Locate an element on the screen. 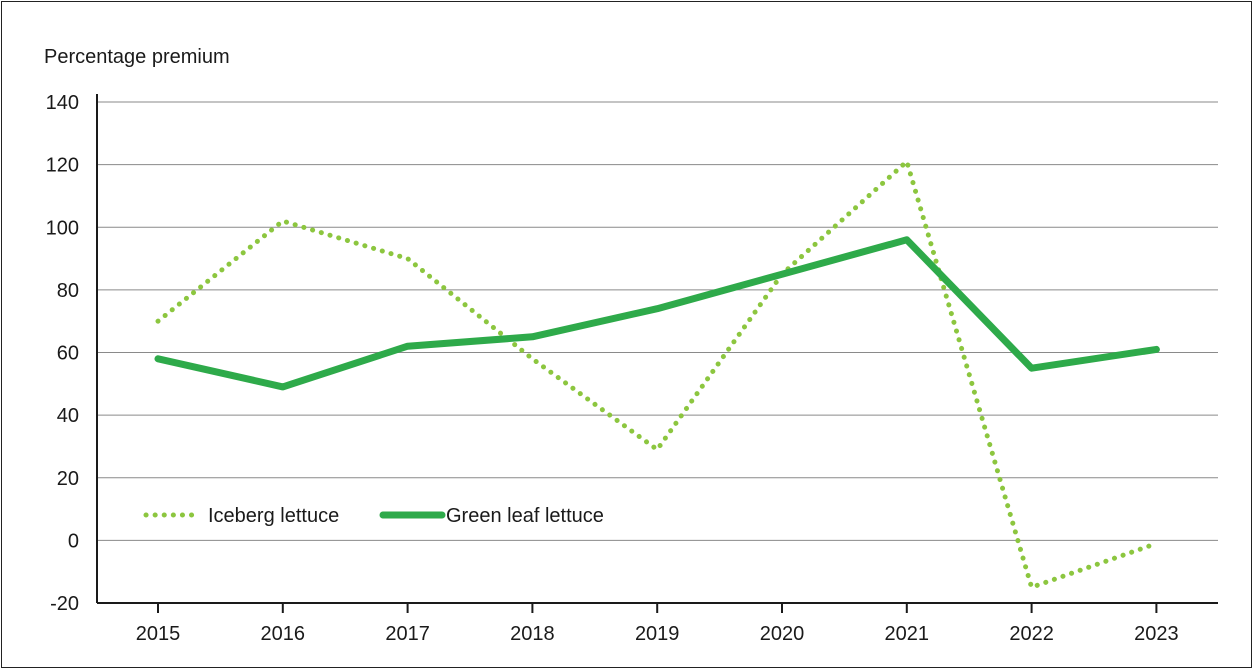 The image size is (1255, 671). x-tick-label-2019: 2019 is located at coordinates (657, 634).